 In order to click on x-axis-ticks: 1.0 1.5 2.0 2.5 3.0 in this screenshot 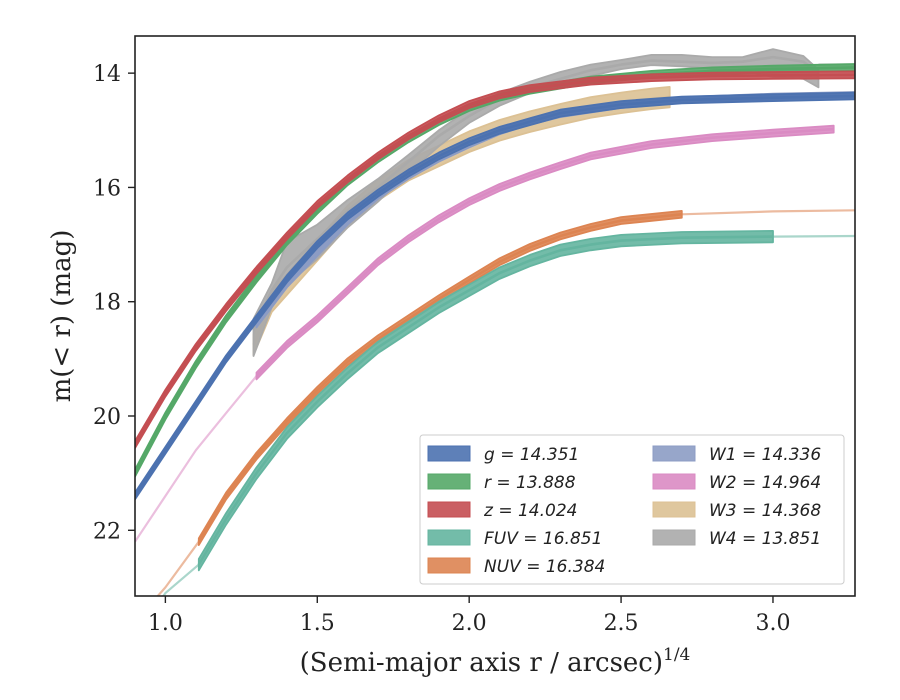, I will do `click(469, 616)`.